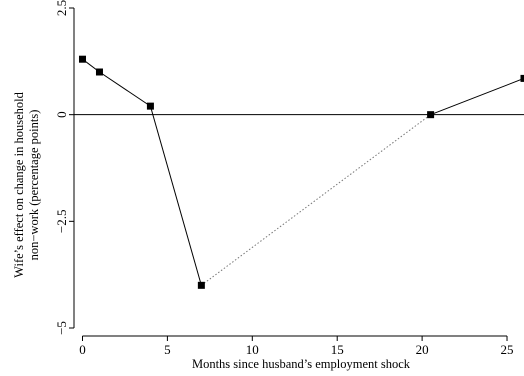 Image resolution: width=524 pixels, height=376 pixels. What do you see at coordinates (167, 349) in the screenshot?
I see `x-tick-label: 5` at bounding box center [167, 349].